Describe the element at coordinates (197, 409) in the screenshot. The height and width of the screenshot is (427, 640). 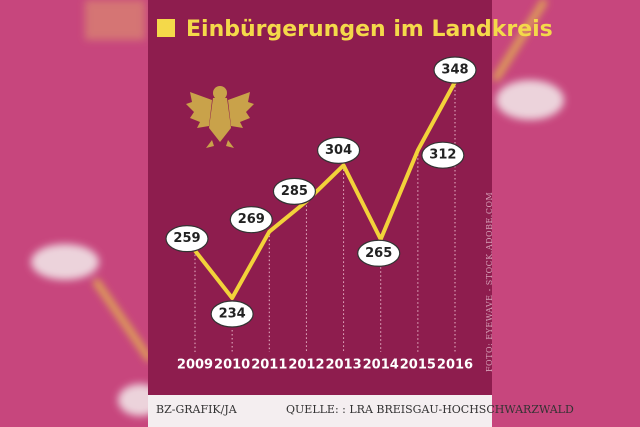
I see `graphic-credit: BZ-GRAFIK/JA` at that location.